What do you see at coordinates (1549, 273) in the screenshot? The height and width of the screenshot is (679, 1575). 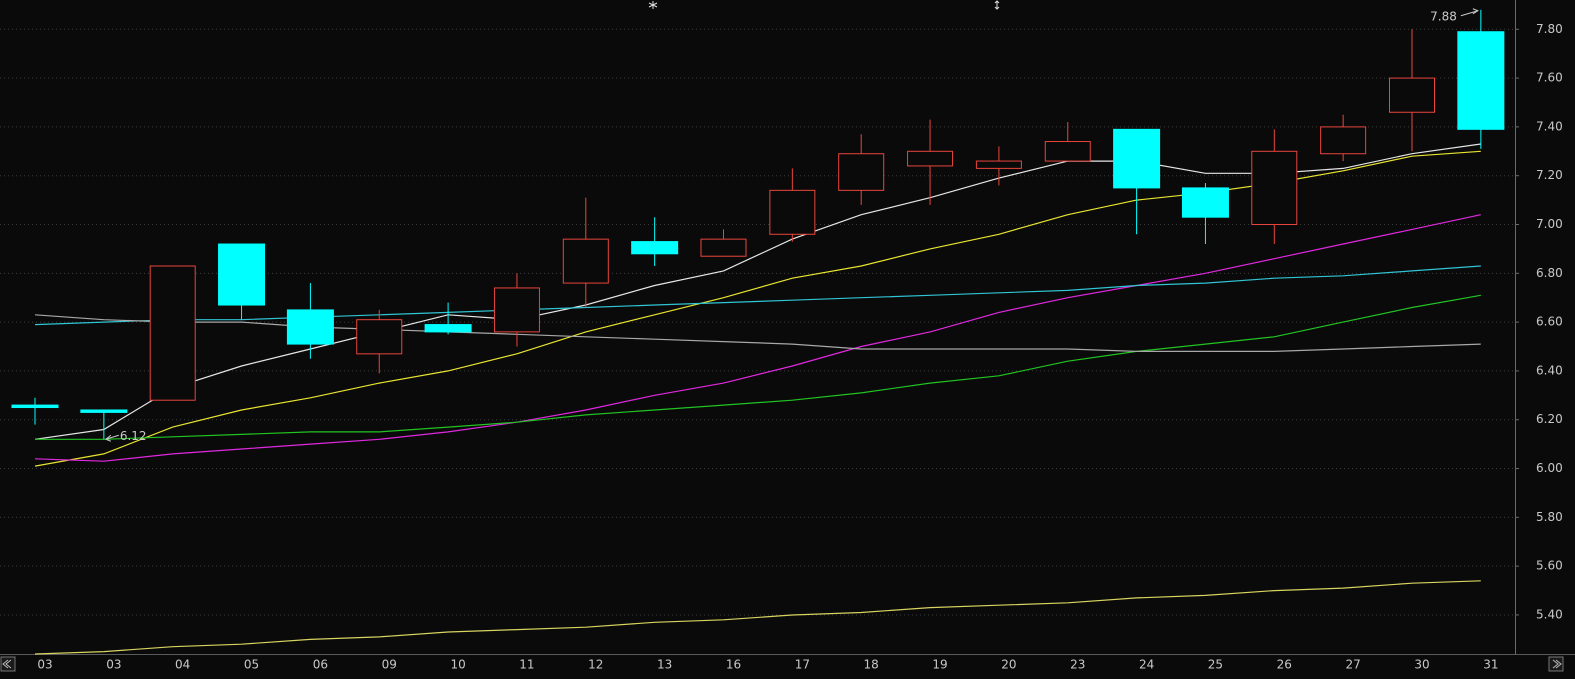 I see `y-tick-label: 6.80` at bounding box center [1549, 273].